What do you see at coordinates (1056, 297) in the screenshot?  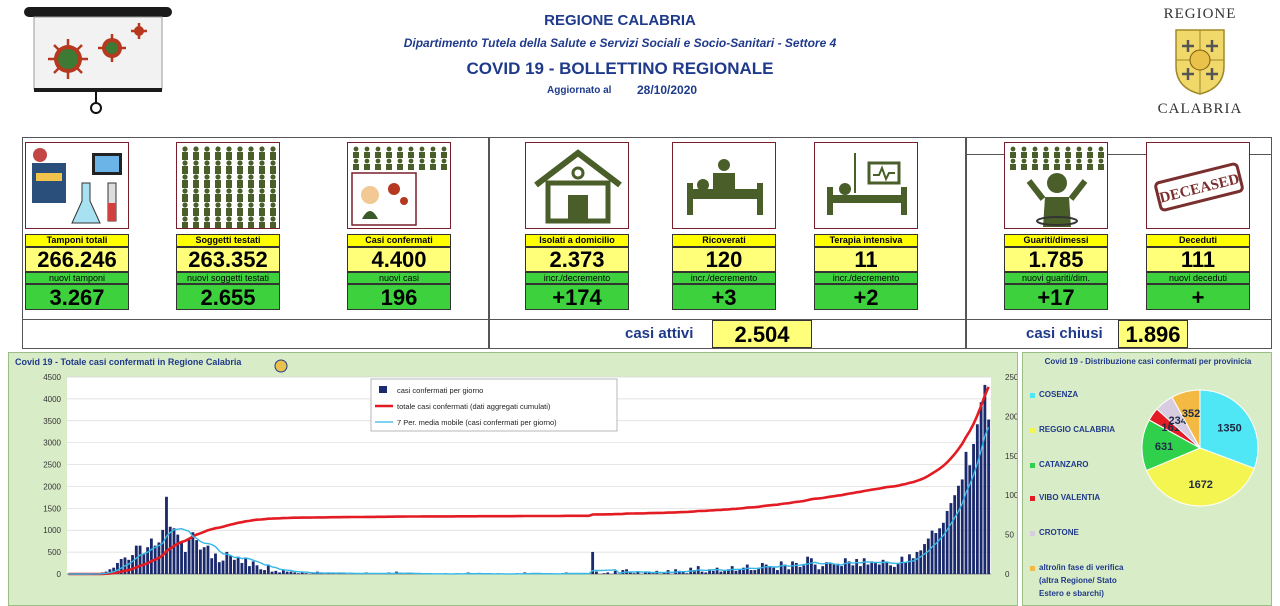 I see `card-sub-value: +17` at bounding box center [1056, 297].